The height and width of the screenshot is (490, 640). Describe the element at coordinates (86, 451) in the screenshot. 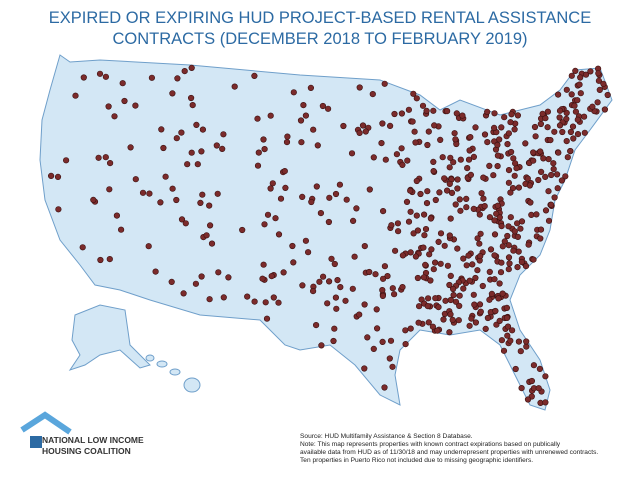

I see `logo-text: HOUSING COALITION` at that location.